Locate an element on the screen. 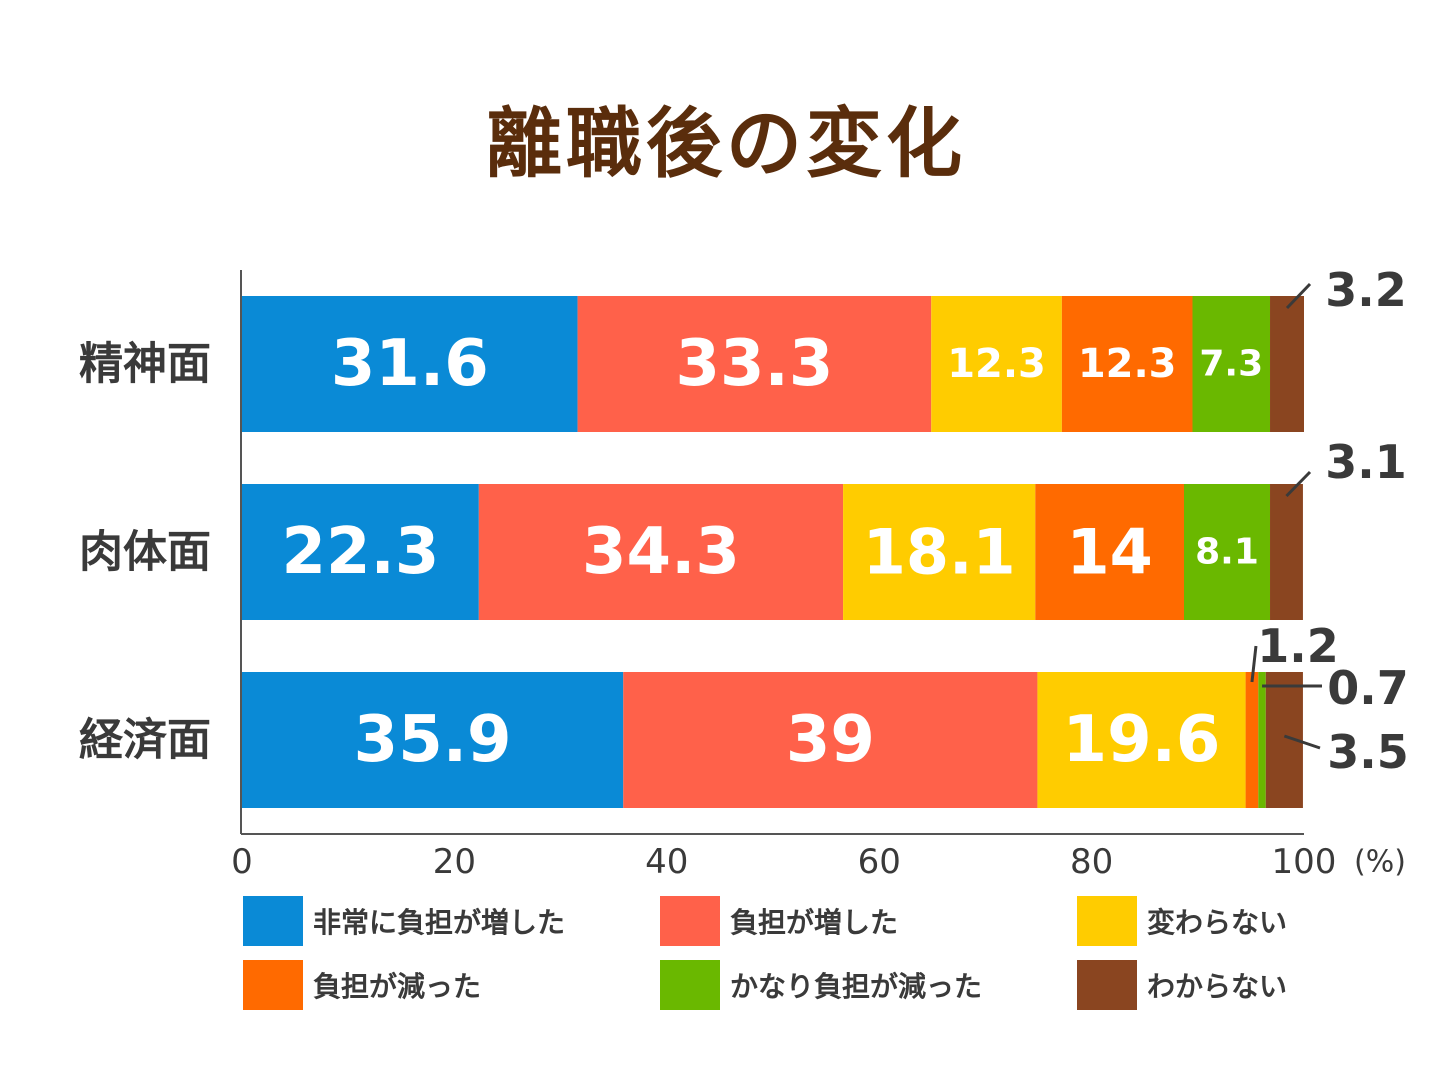  data-label: 1.2 is located at coordinates (1298, 646).